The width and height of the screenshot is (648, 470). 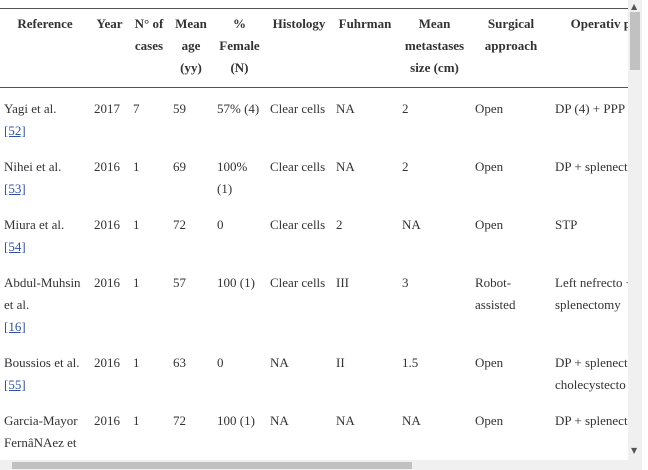 What do you see at coordinates (340, 362) in the screenshot?
I see `table-cell: II` at bounding box center [340, 362].